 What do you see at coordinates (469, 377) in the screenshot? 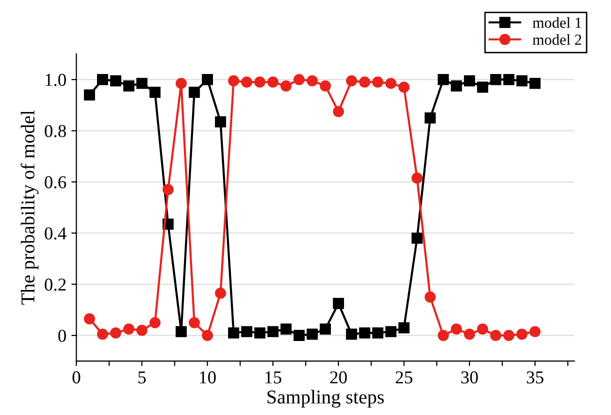
I see `x-tick-label: 30` at bounding box center [469, 377].